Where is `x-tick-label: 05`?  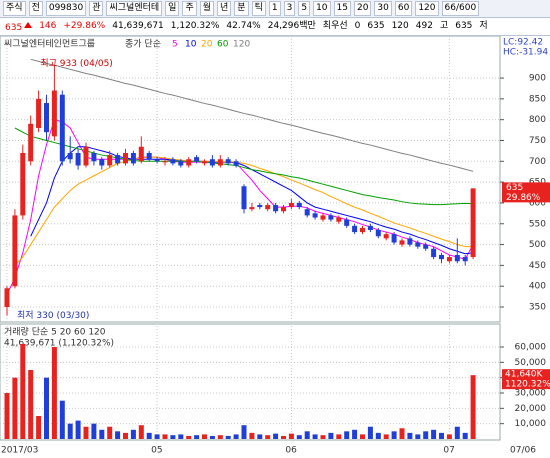 x-tick-label: 05 is located at coordinates (156, 451).